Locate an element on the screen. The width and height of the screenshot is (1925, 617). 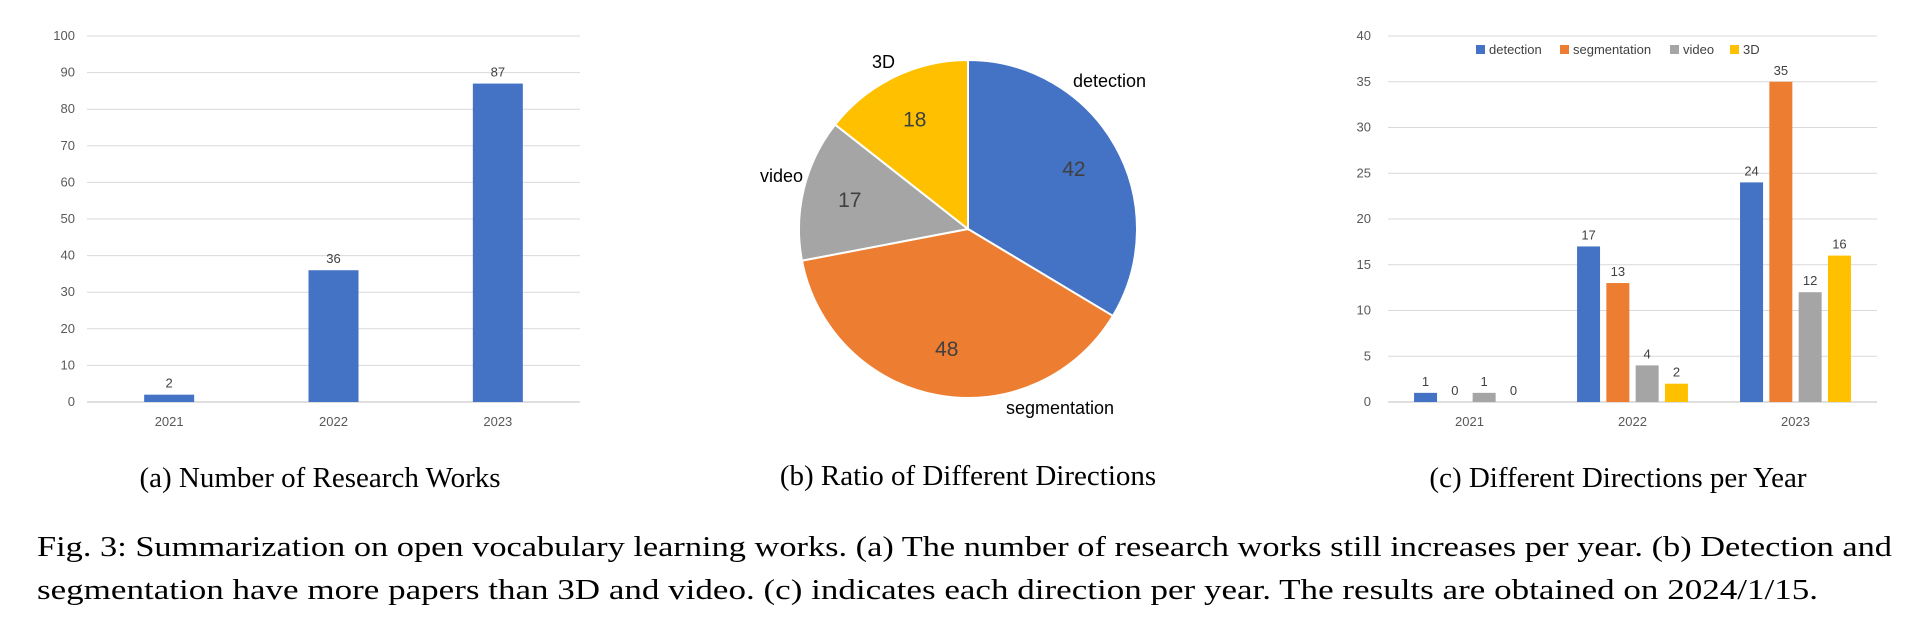
bar-2022 is located at coordinates (333, 336).